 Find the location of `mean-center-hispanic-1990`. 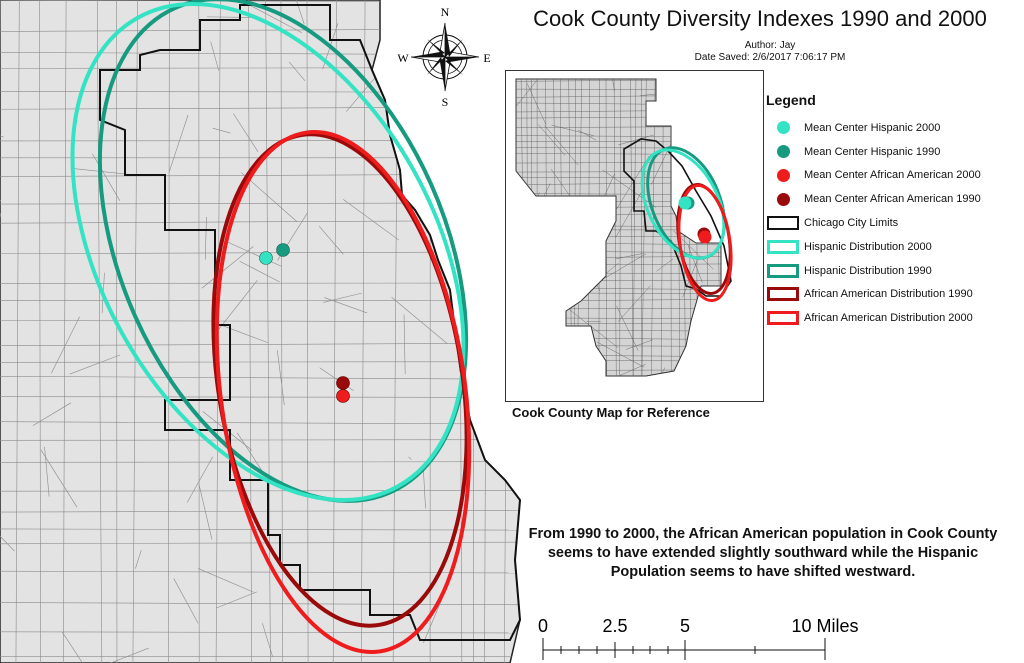

mean-center-hispanic-1990 is located at coordinates (283, 250).